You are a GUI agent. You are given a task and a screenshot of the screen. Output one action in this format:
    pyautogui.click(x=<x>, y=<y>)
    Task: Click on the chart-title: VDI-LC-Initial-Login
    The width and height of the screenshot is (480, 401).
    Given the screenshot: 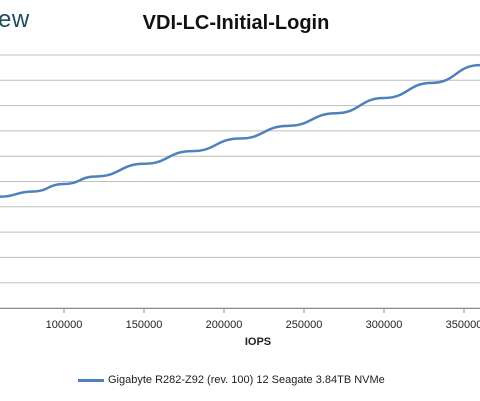 What is the action you would take?
    pyautogui.click(x=236, y=23)
    